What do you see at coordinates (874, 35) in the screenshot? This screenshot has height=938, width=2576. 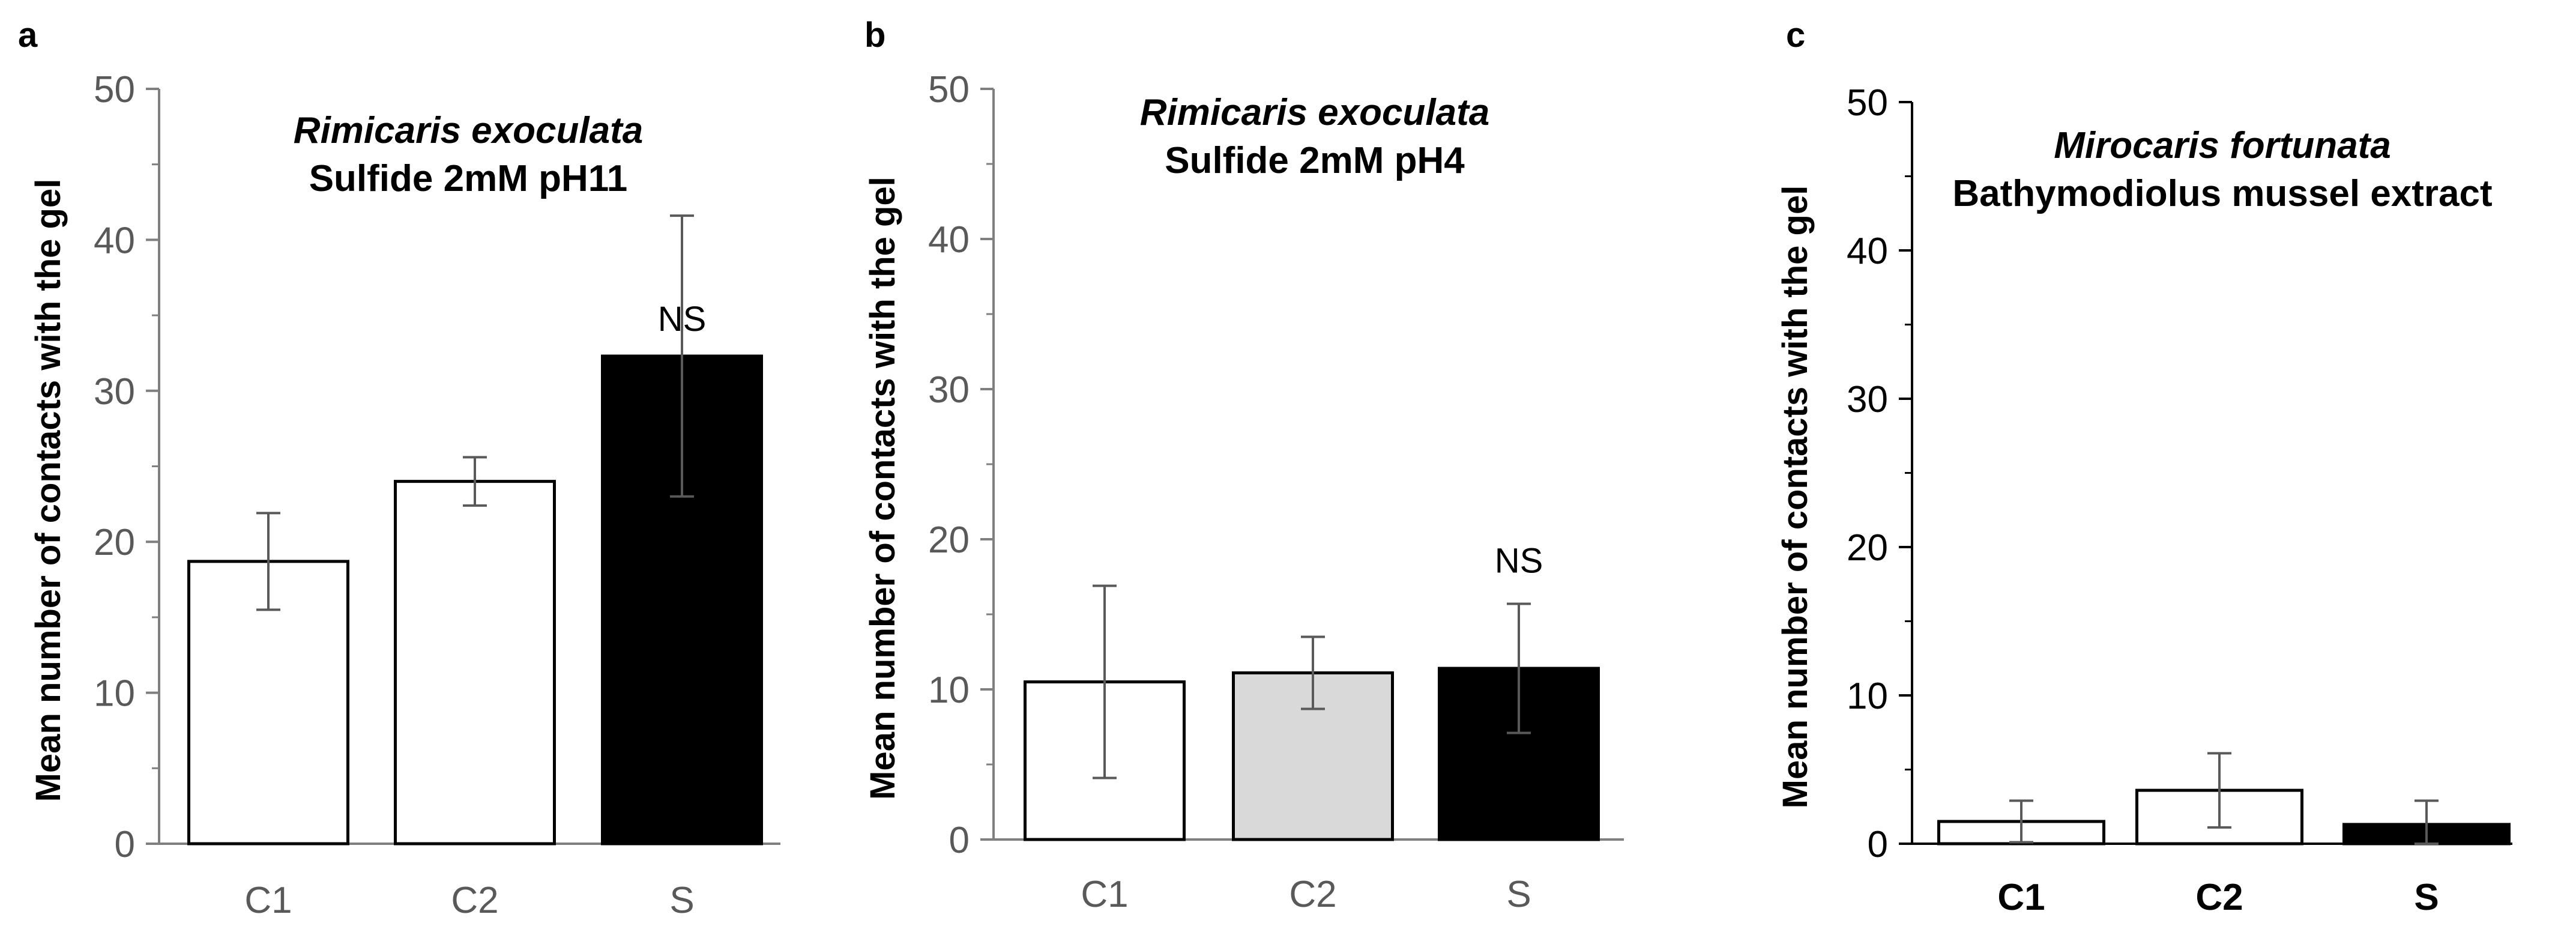 I see `panel-label: b` at bounding box center [874, 35].